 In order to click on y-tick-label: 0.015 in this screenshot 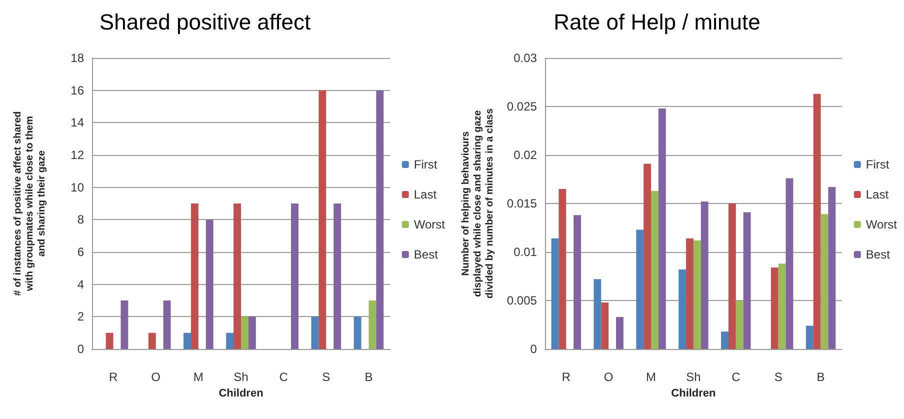, I will do `click(522, 203)`.